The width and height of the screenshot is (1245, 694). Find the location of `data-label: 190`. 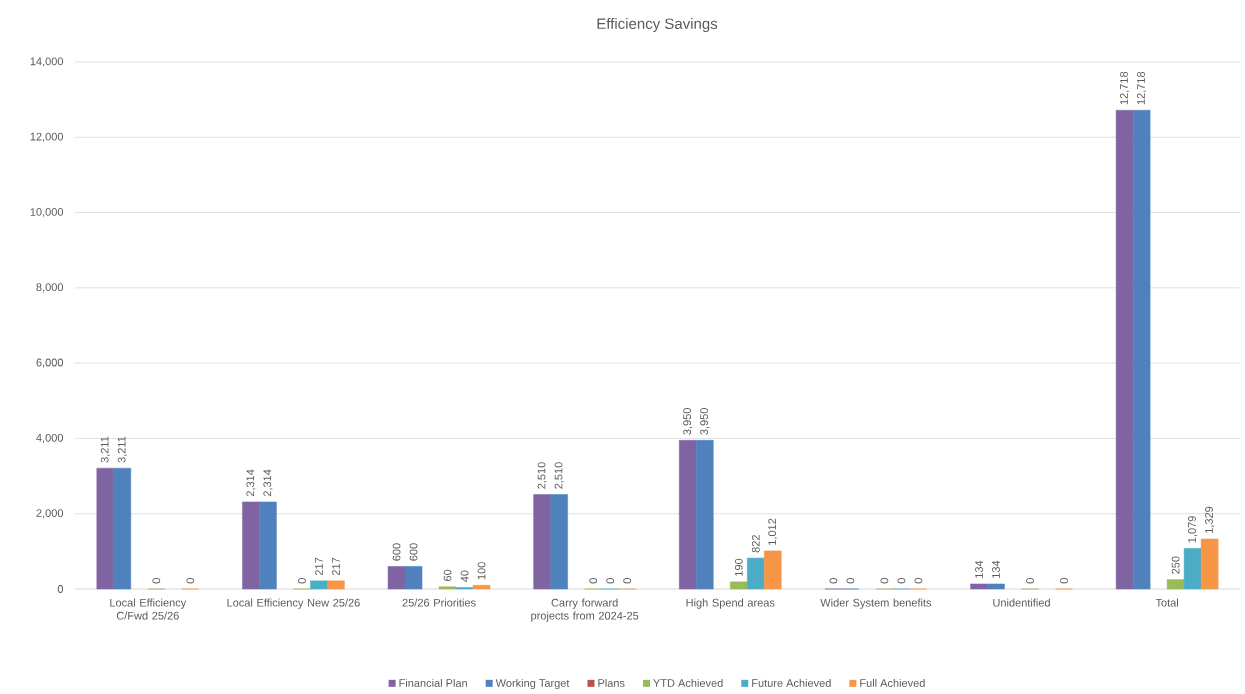

data-label: 190 is located at coordinates (738, 567).